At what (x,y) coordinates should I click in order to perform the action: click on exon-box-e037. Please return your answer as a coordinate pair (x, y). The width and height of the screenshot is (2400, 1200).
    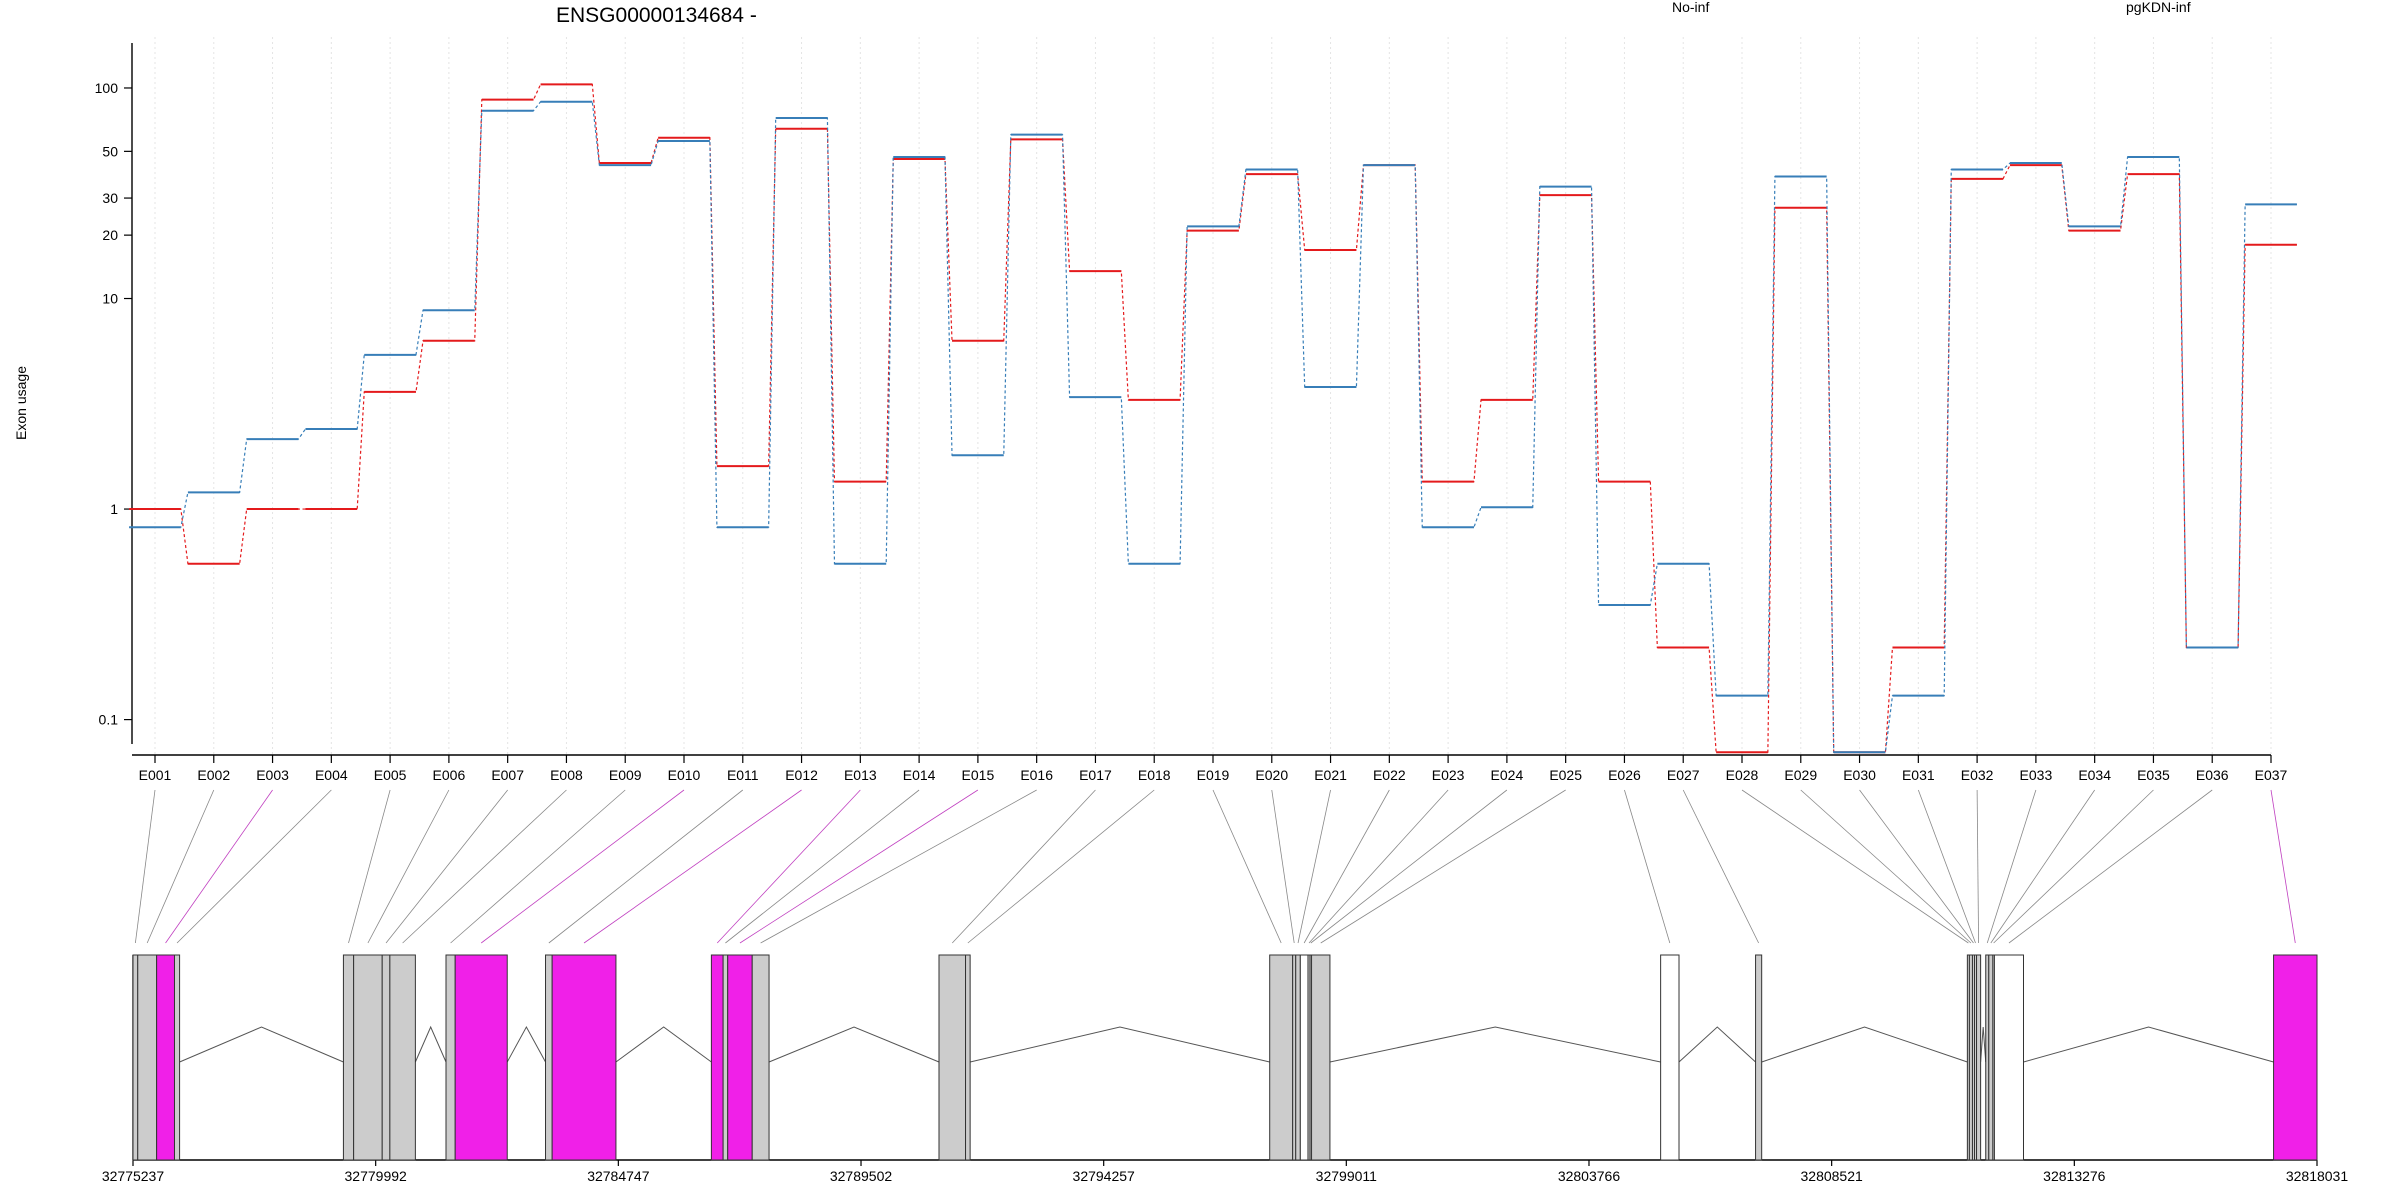
    Looking at the image, I should click on (2295, 1057).